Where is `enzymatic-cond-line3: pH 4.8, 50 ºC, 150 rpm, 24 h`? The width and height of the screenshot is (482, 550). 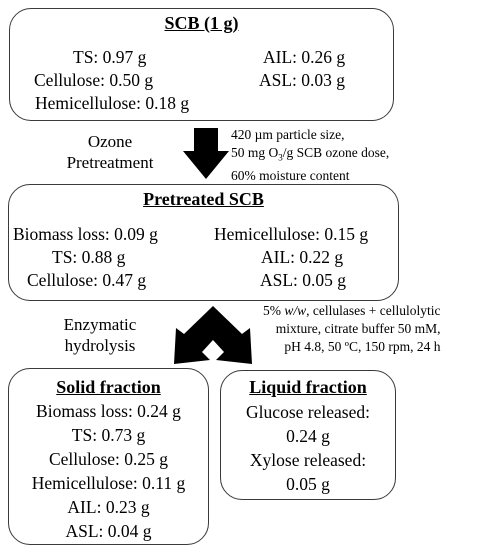 enzymatic-cond-line3: pH 4.8, 50 ºC, 150 rpm, 24 h is located at coordinates (362, 346).